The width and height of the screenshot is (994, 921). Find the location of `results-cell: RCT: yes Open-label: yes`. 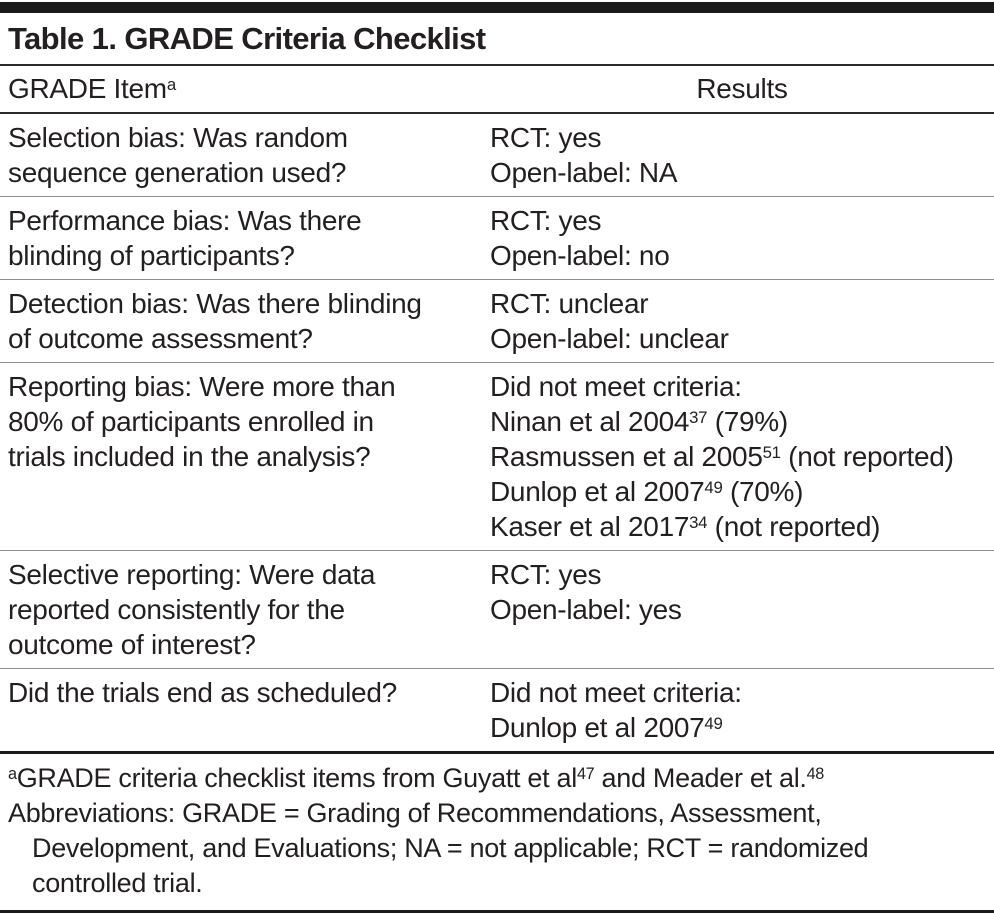

results-cell: RCT: yes Open-label: yes is located at coordinates (742, 609).